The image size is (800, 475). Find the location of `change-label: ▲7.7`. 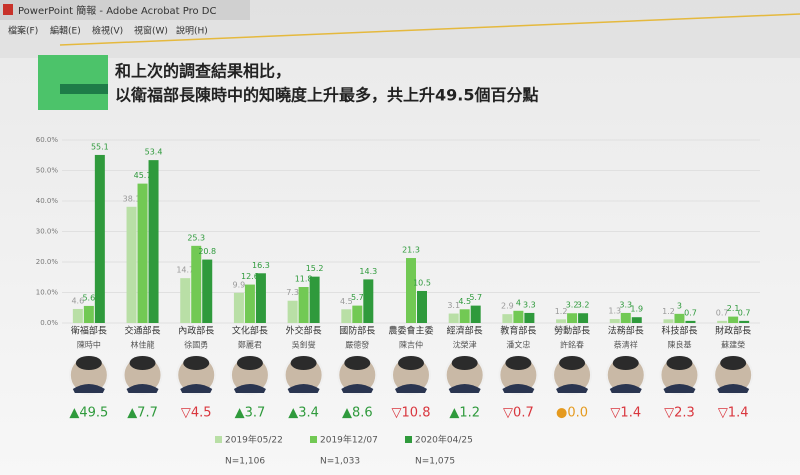

change-label: ▲7.7 is located at coordinates (142, 413).